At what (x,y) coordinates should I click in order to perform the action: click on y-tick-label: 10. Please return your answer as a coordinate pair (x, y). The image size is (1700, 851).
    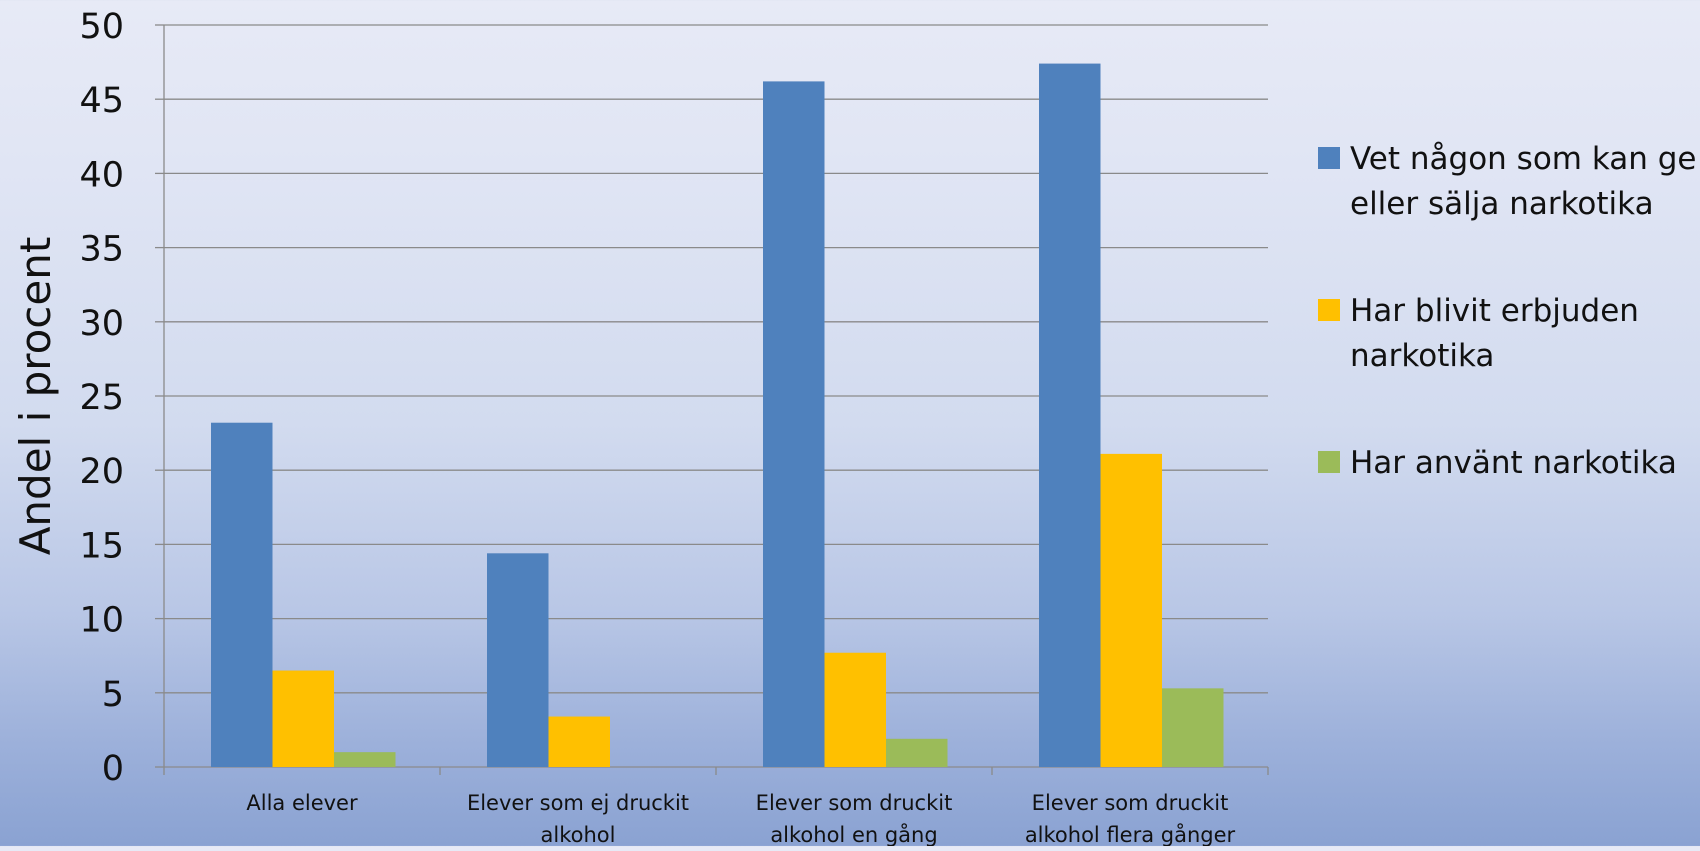
    Looking at the image, I should click on (101, 621).